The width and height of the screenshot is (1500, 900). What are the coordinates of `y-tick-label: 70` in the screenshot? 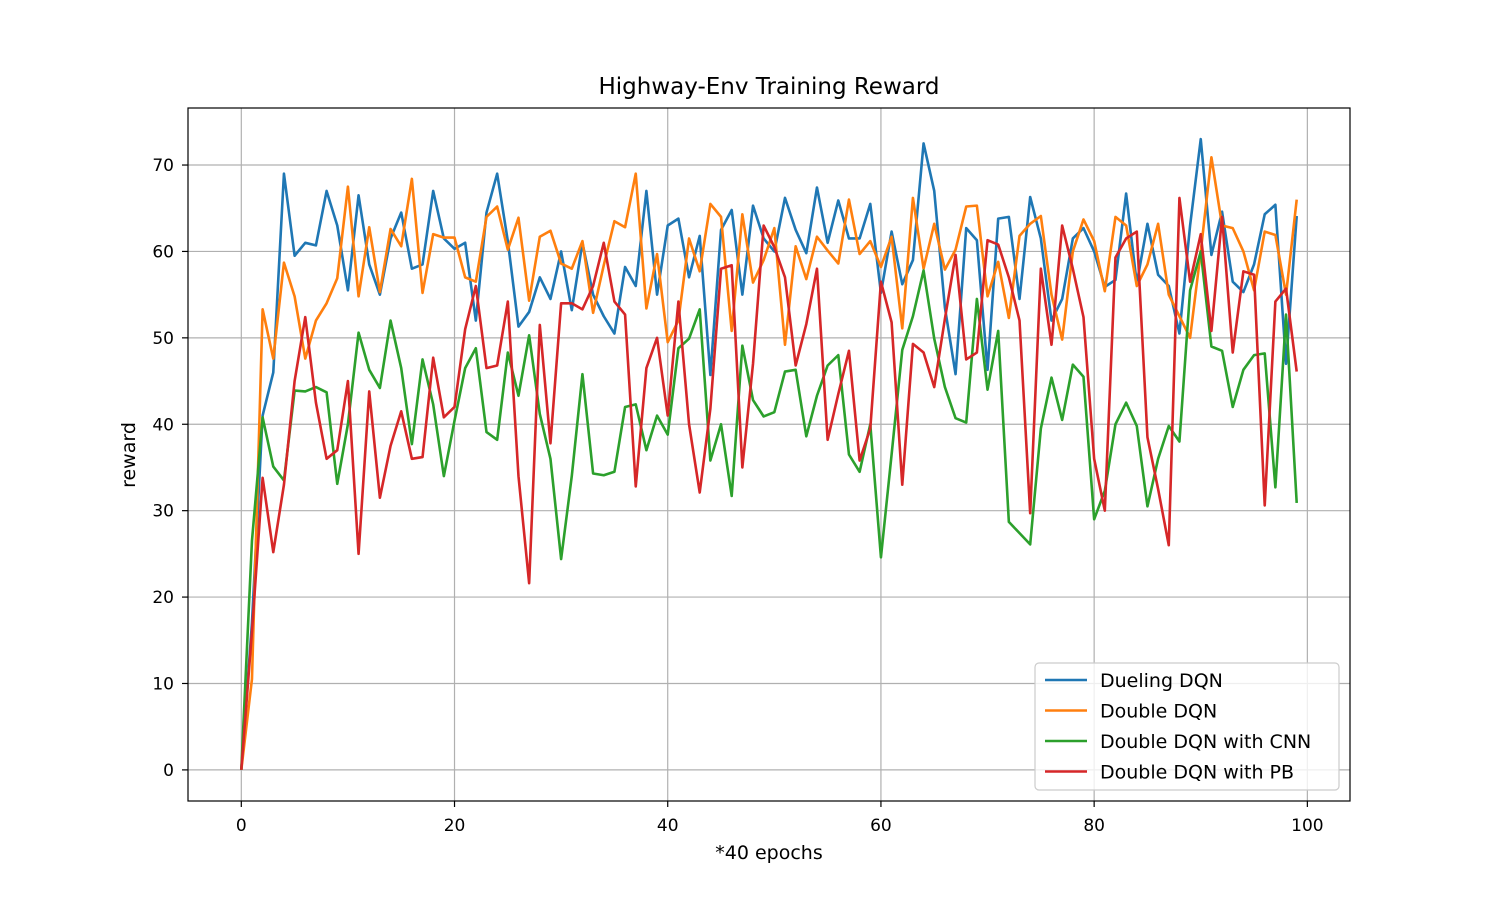 It's located at (163, 166).